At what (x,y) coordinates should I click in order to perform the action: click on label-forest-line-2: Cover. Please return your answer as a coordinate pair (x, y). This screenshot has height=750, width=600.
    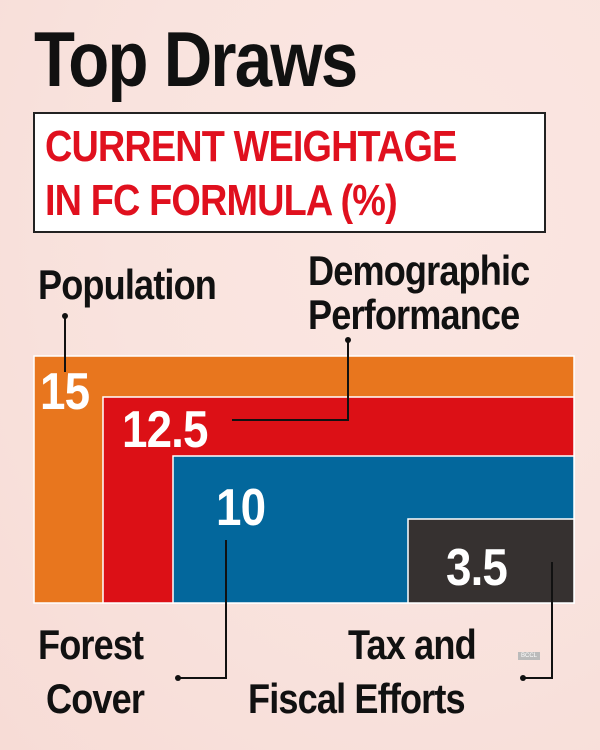
    Looking at the image, I should click on (95, 698).